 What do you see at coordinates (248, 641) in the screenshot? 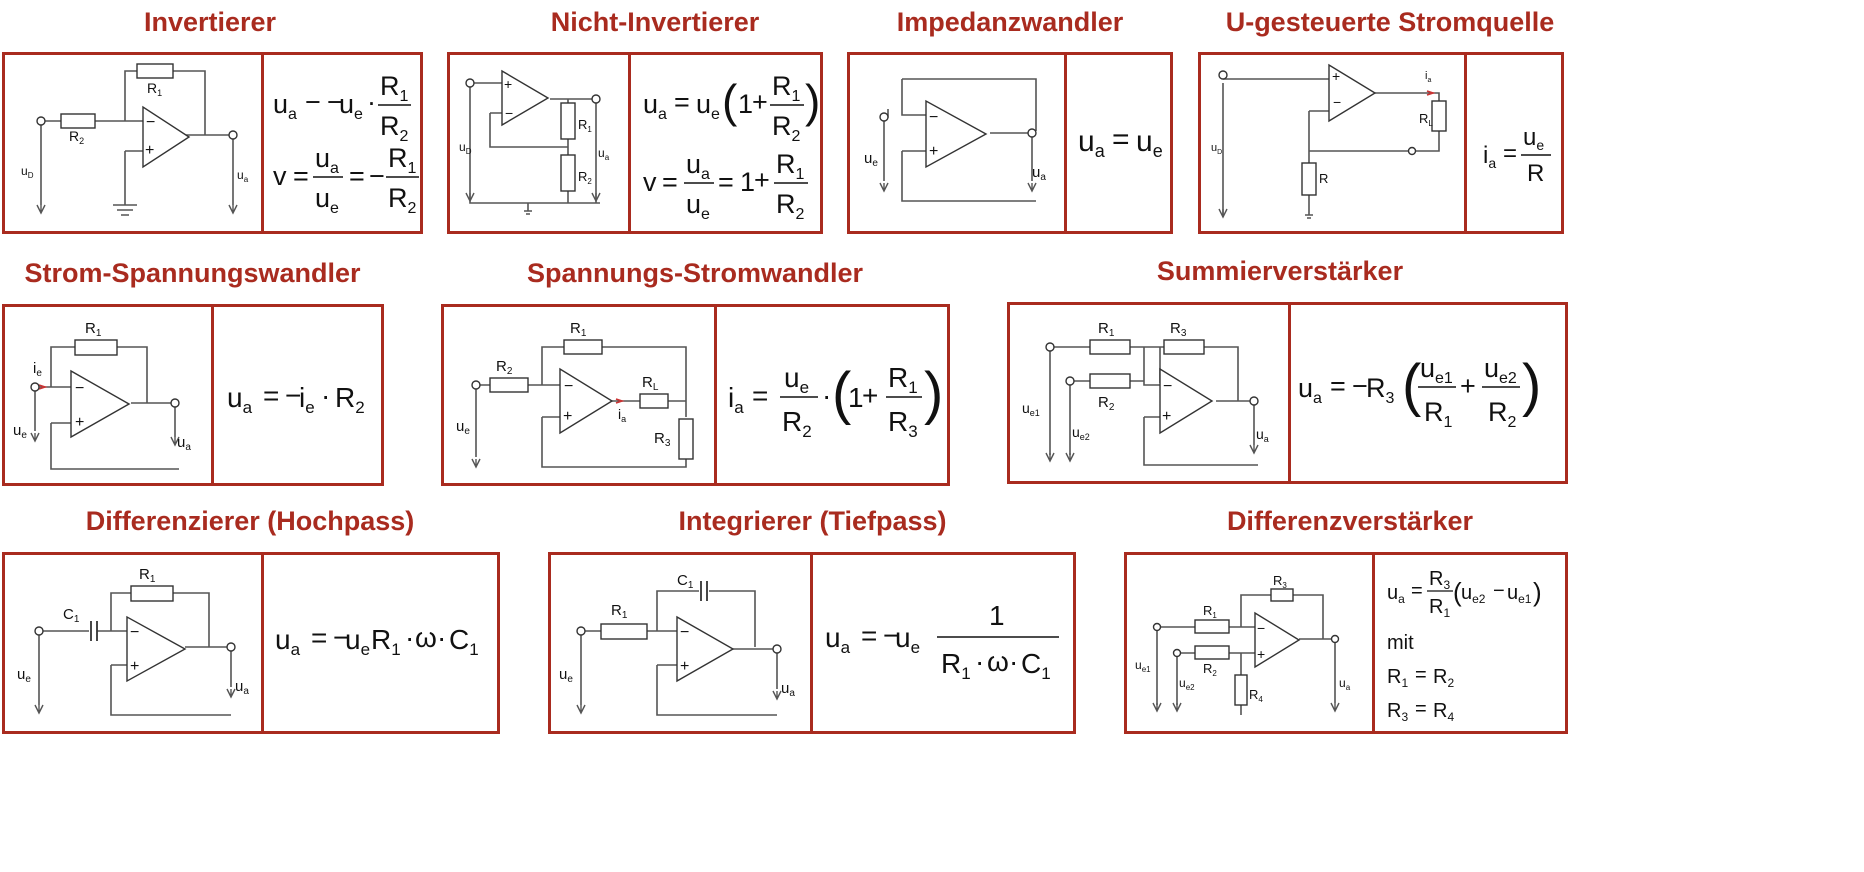
I see `differenzierer-circuit: − + R1 C1 ue ua ua = − ue R1 · ω · C1` at bounding box center [248, 641].